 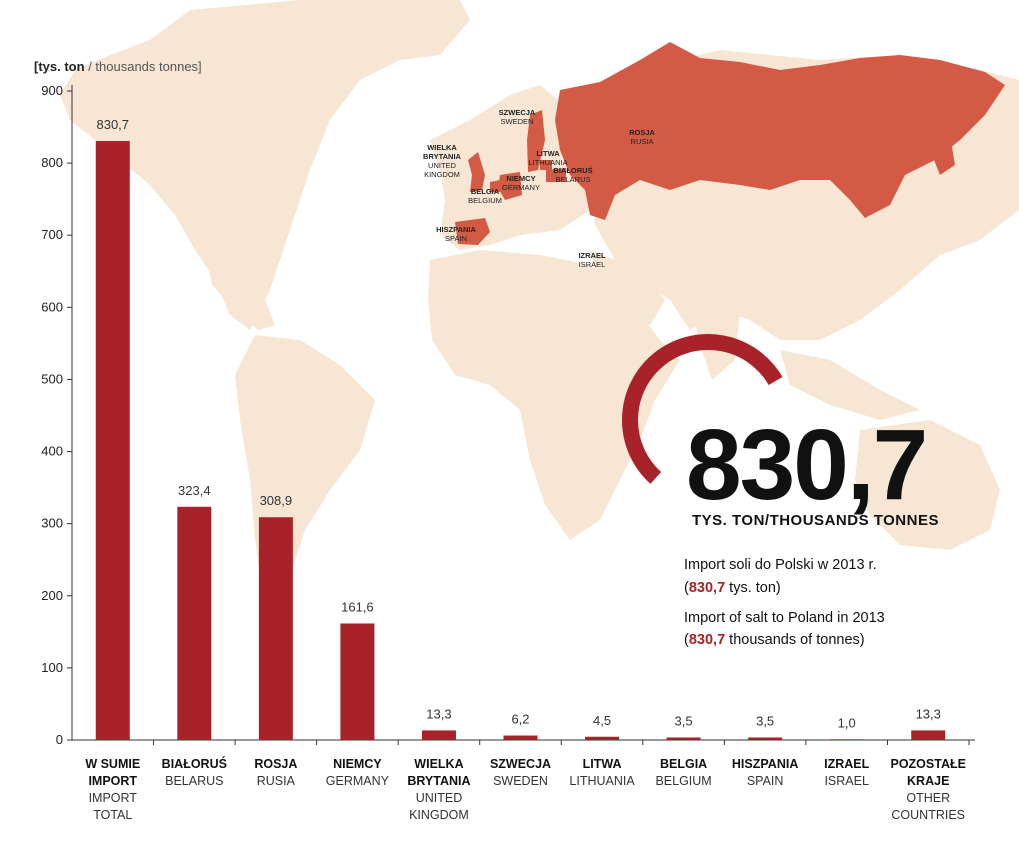 I want to click on category-label-pl: BRYTANIA, so click(x=438, y=781).